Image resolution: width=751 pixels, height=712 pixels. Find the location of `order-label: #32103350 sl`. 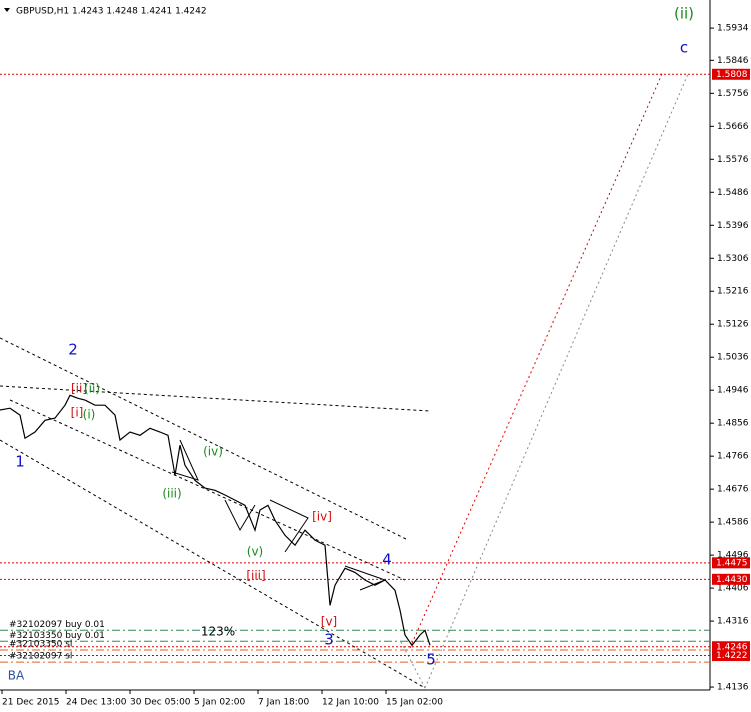

order-label: #32103350 sl is located at coordinates (40, 645).